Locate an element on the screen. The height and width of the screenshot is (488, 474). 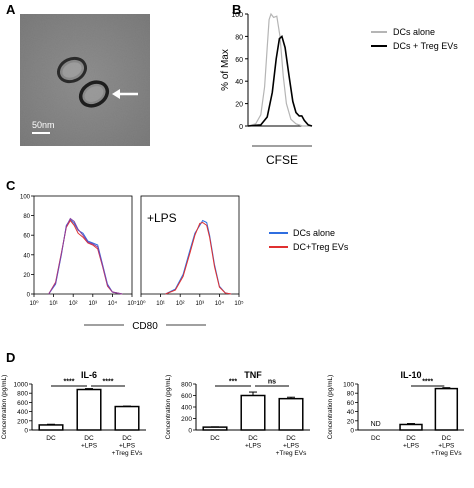
y-axis-label: % of Max is located at coordinates (225, 70).